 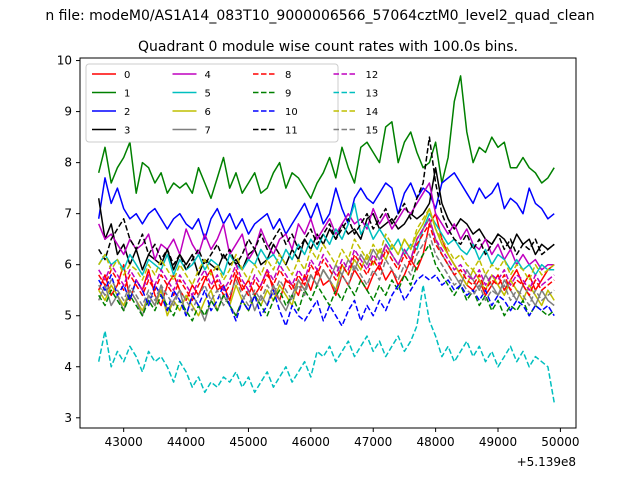 What do you see at coordinates (288, 94) in the screenshot?
I see `legend-label-9: 9` at bounding box center [288, 94].